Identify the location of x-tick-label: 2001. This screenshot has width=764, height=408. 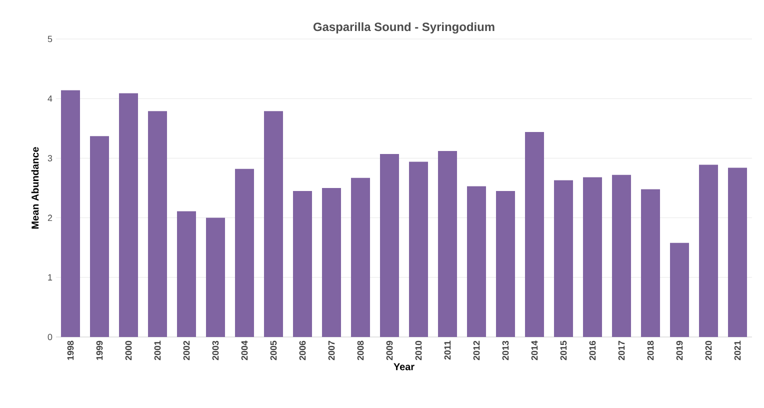
(157, 350).